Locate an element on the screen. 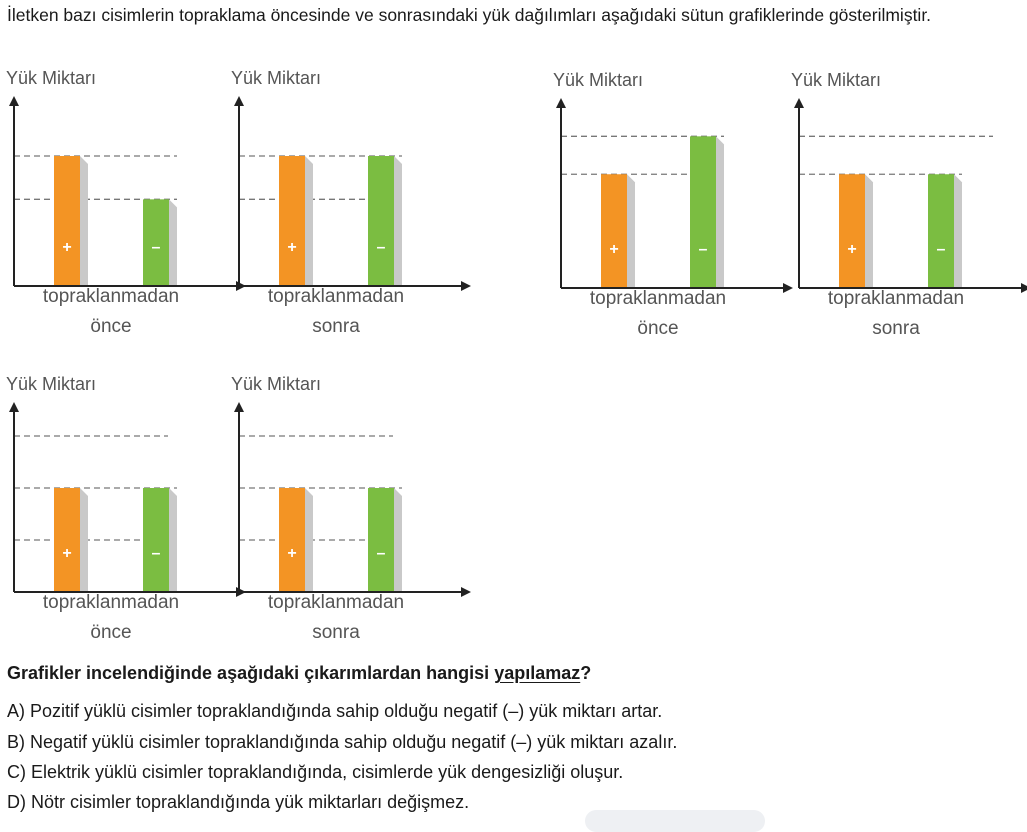  chart-group1-after: + – Yük Miktarı topraklanmadan sonra is located at coordinates (351, 215).